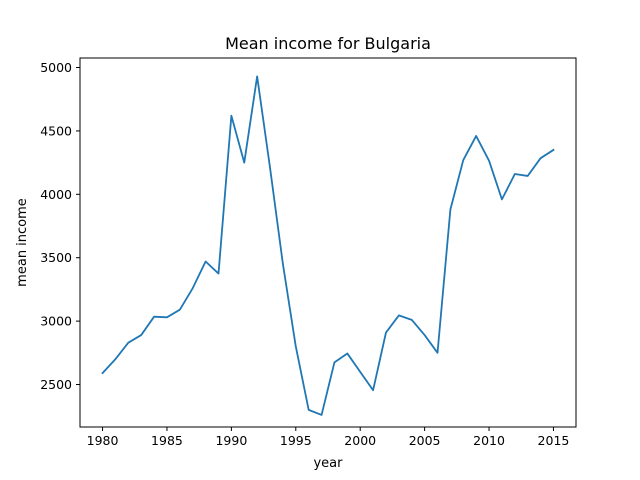  Describe the element at coordinates (425, 440) in the screenshot. I see `x-tick-label: 2005` at that location.